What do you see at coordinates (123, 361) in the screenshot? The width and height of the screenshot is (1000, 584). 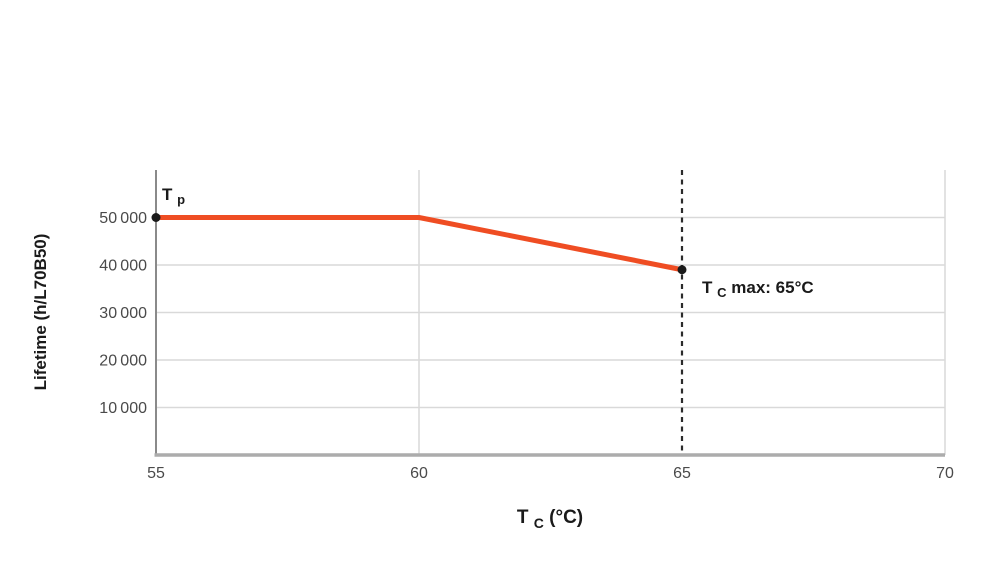 I see `y-tick-label: 20 000` at bounding box center [123, 361].